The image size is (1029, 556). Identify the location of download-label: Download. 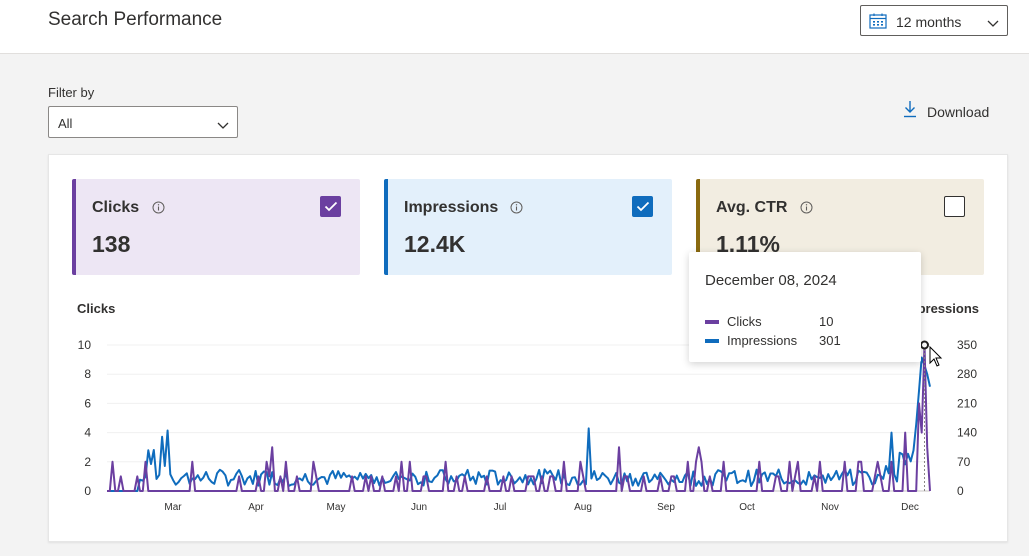
(958, 111).